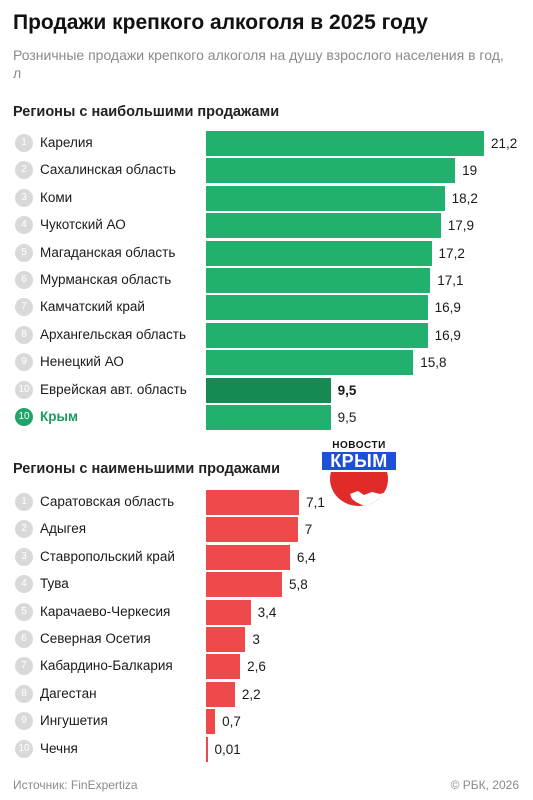 This screenshot has width=533, height=800. What do you see at coordinates (108, 252) in the screenshot?
I see `category-label: Магаданская область` at bounding box center [108, 252].